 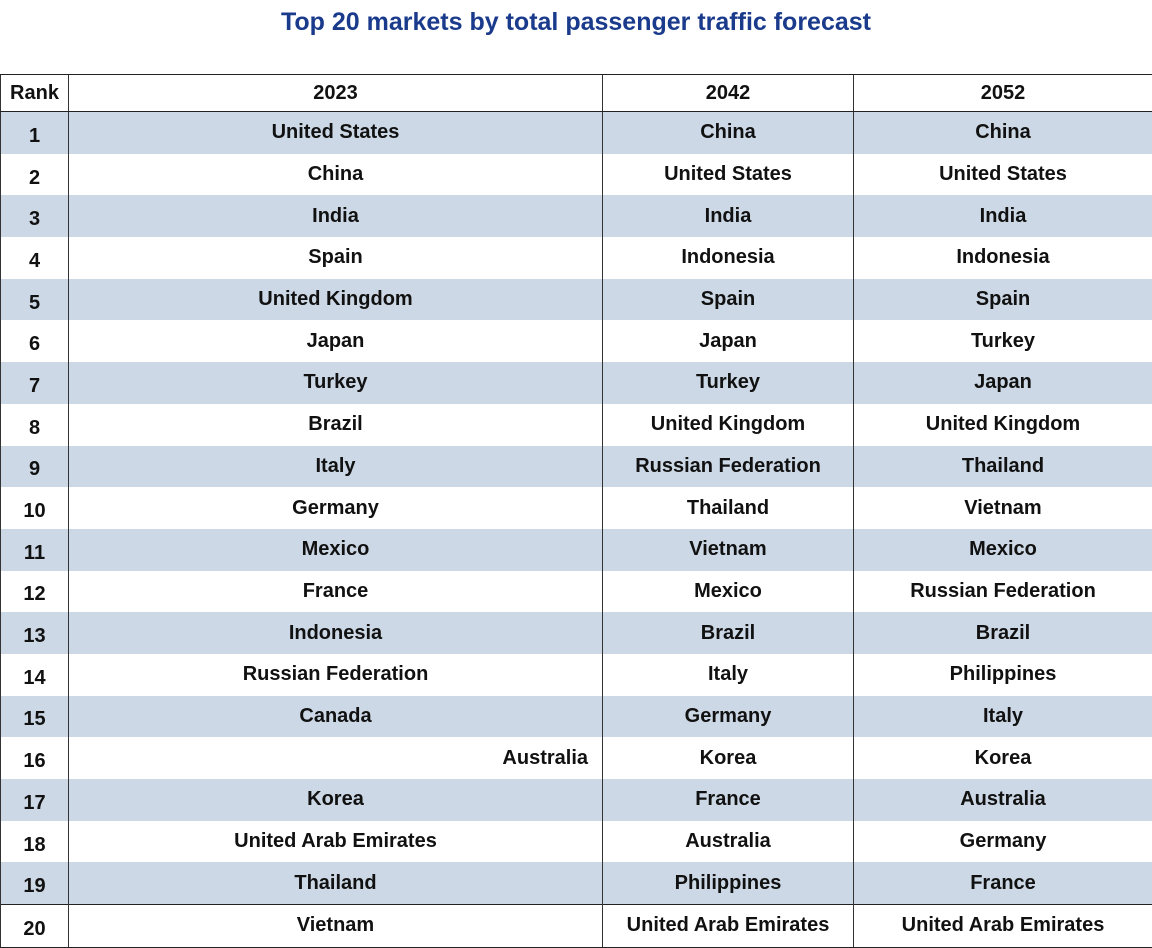 What do you see at coordinates (336, 550) in the screenshot?
I see `market-2023-cell: Mexico` at bounding box center [336, 550].